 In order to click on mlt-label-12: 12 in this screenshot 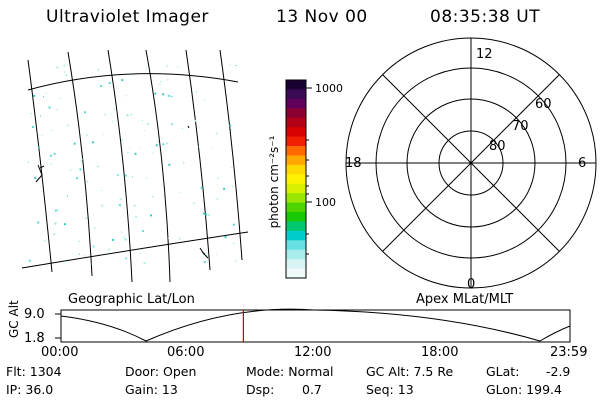, I will do `click(484, 54)`.